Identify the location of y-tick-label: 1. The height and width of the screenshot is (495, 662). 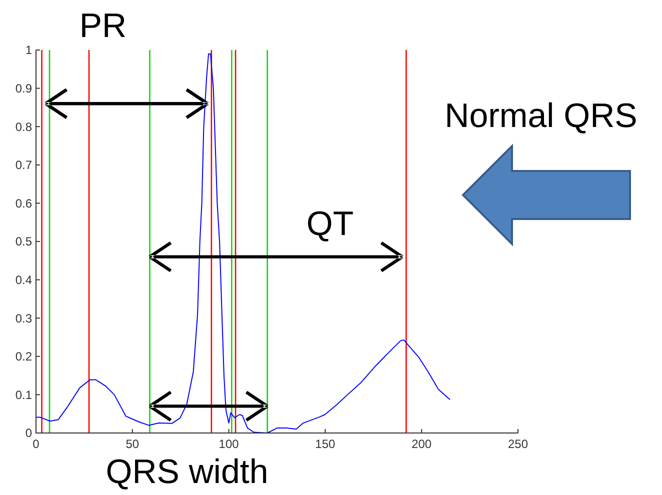
(28, 50).